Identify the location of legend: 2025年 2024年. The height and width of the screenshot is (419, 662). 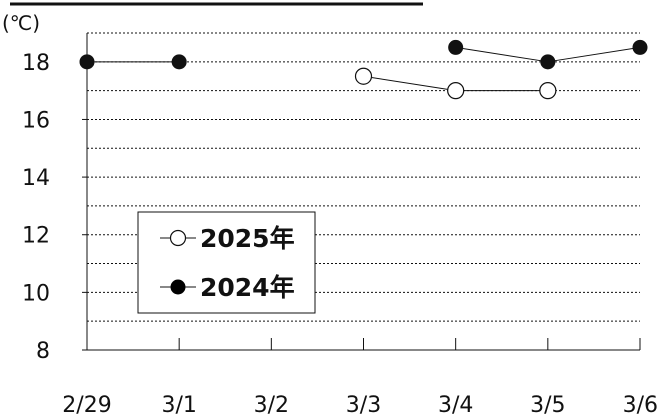
(226, 262).